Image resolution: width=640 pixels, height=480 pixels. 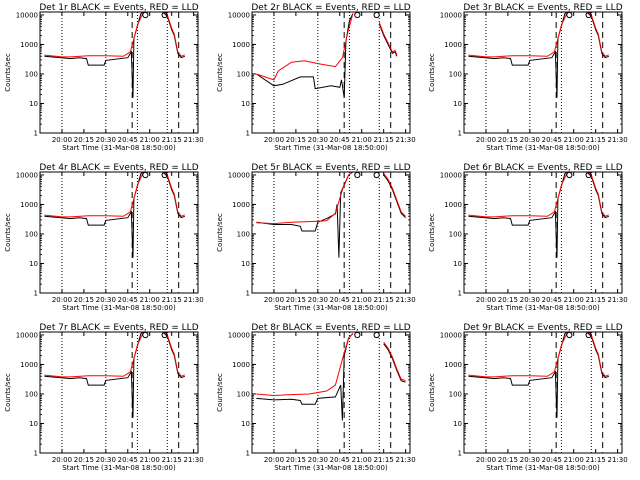 What do you see at coordinates (394, 195) in the screenshot?
I see `lld-series-line-after` at bounding box center [394, 195].